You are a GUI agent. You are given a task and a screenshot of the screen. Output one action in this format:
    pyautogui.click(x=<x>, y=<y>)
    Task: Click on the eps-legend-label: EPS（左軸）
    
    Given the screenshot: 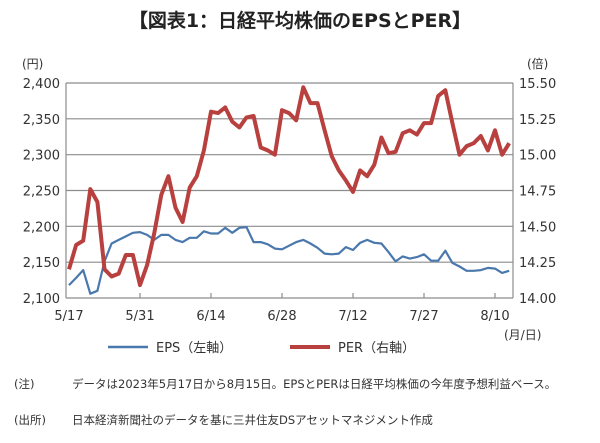 What is the action you would take?
    pyautogui.click(x=194, y=348)
    